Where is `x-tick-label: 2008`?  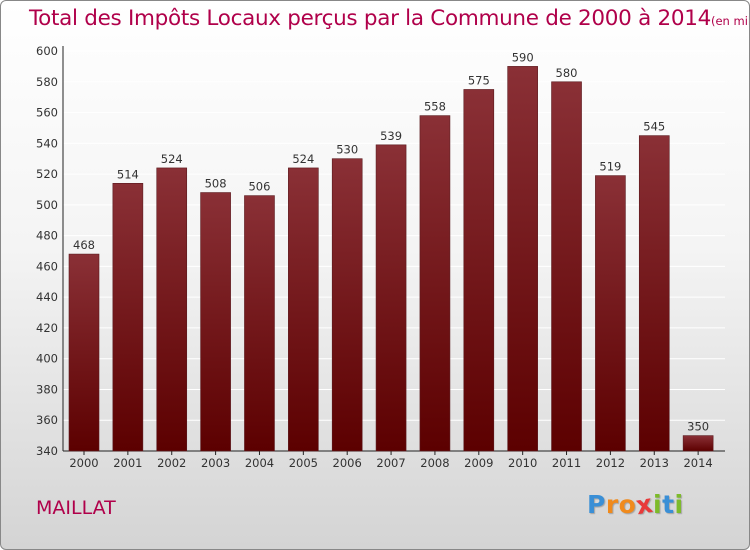
x-tick-label: 2008 is located at coordinates (434, 463).